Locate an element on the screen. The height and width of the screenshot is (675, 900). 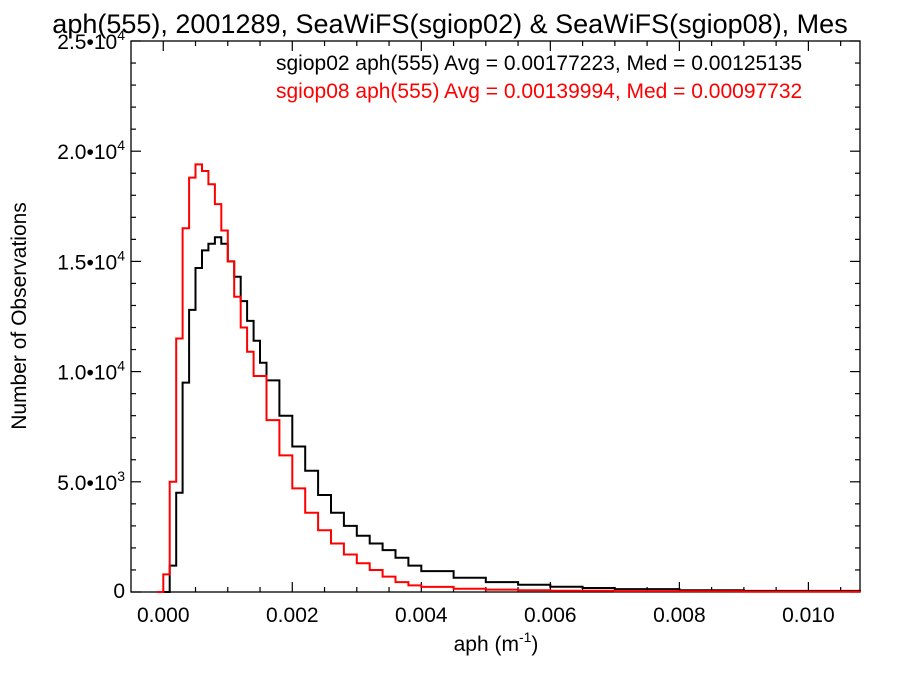
y-tick-label: 1.5•104 is located at coordinates (91, 260).